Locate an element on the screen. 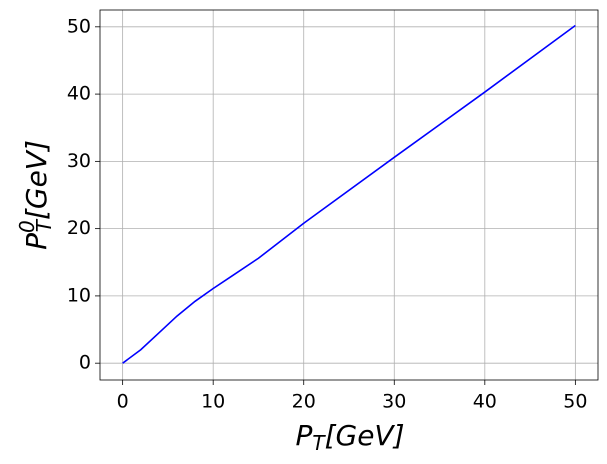  x-label-main: P is located at coordinates (303, 435).